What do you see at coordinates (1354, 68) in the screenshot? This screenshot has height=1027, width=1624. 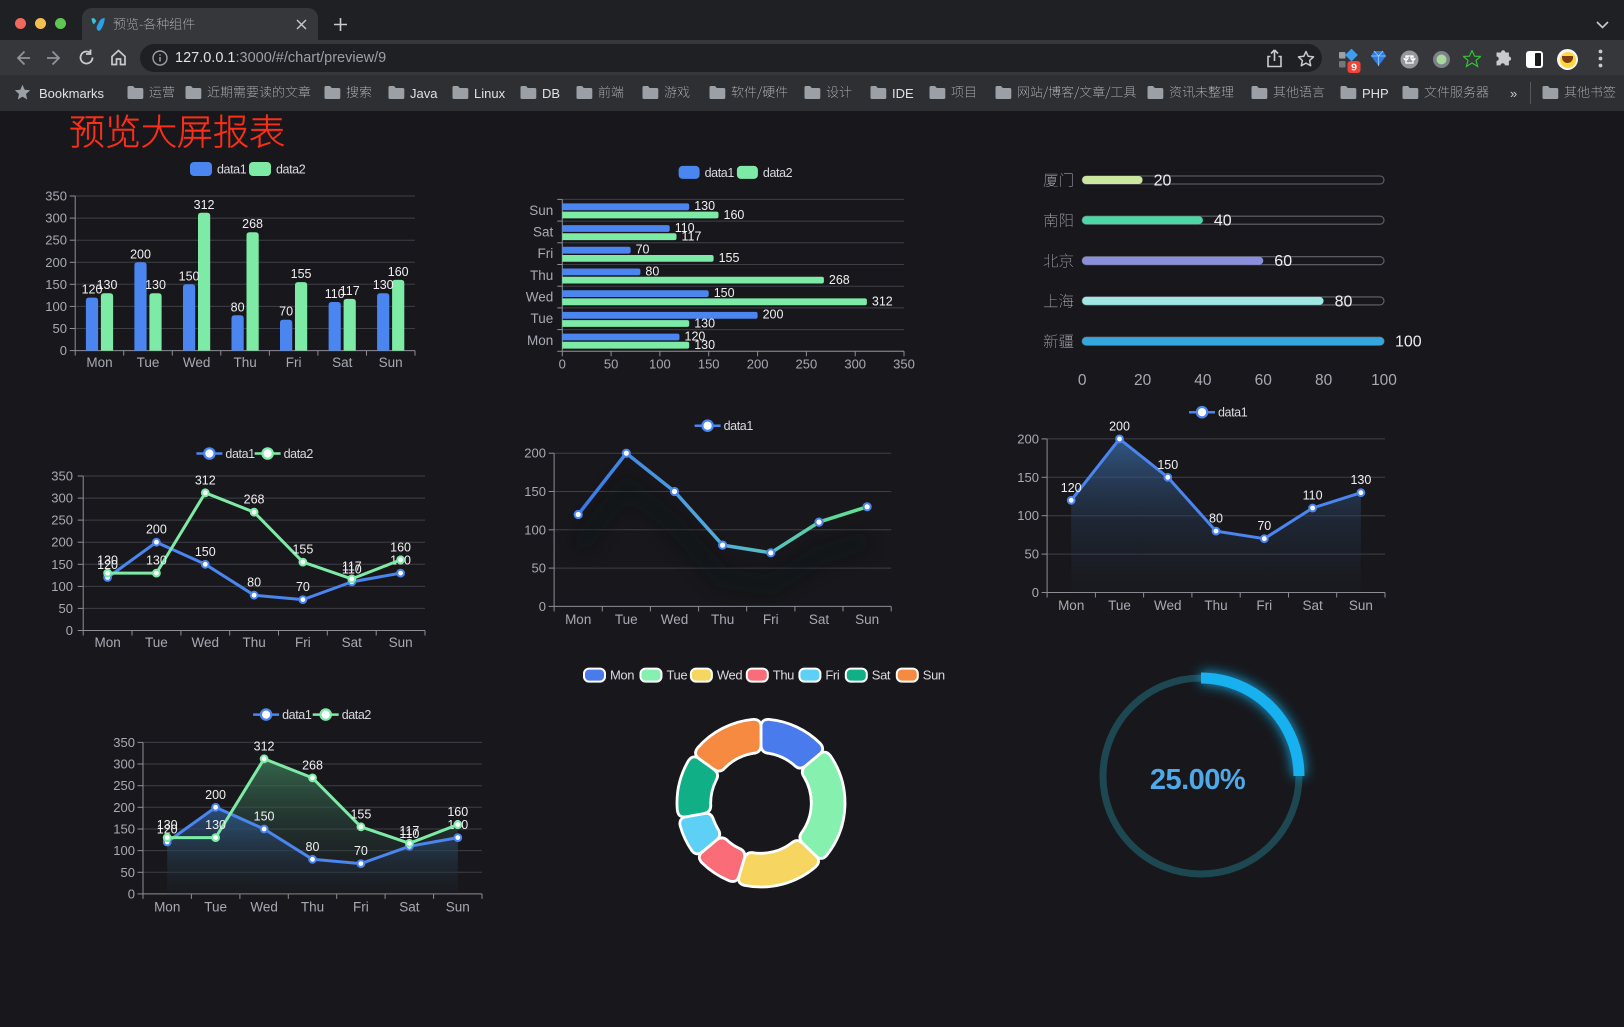 I see `svg-text: 9` at bounding box center [1354, 68].